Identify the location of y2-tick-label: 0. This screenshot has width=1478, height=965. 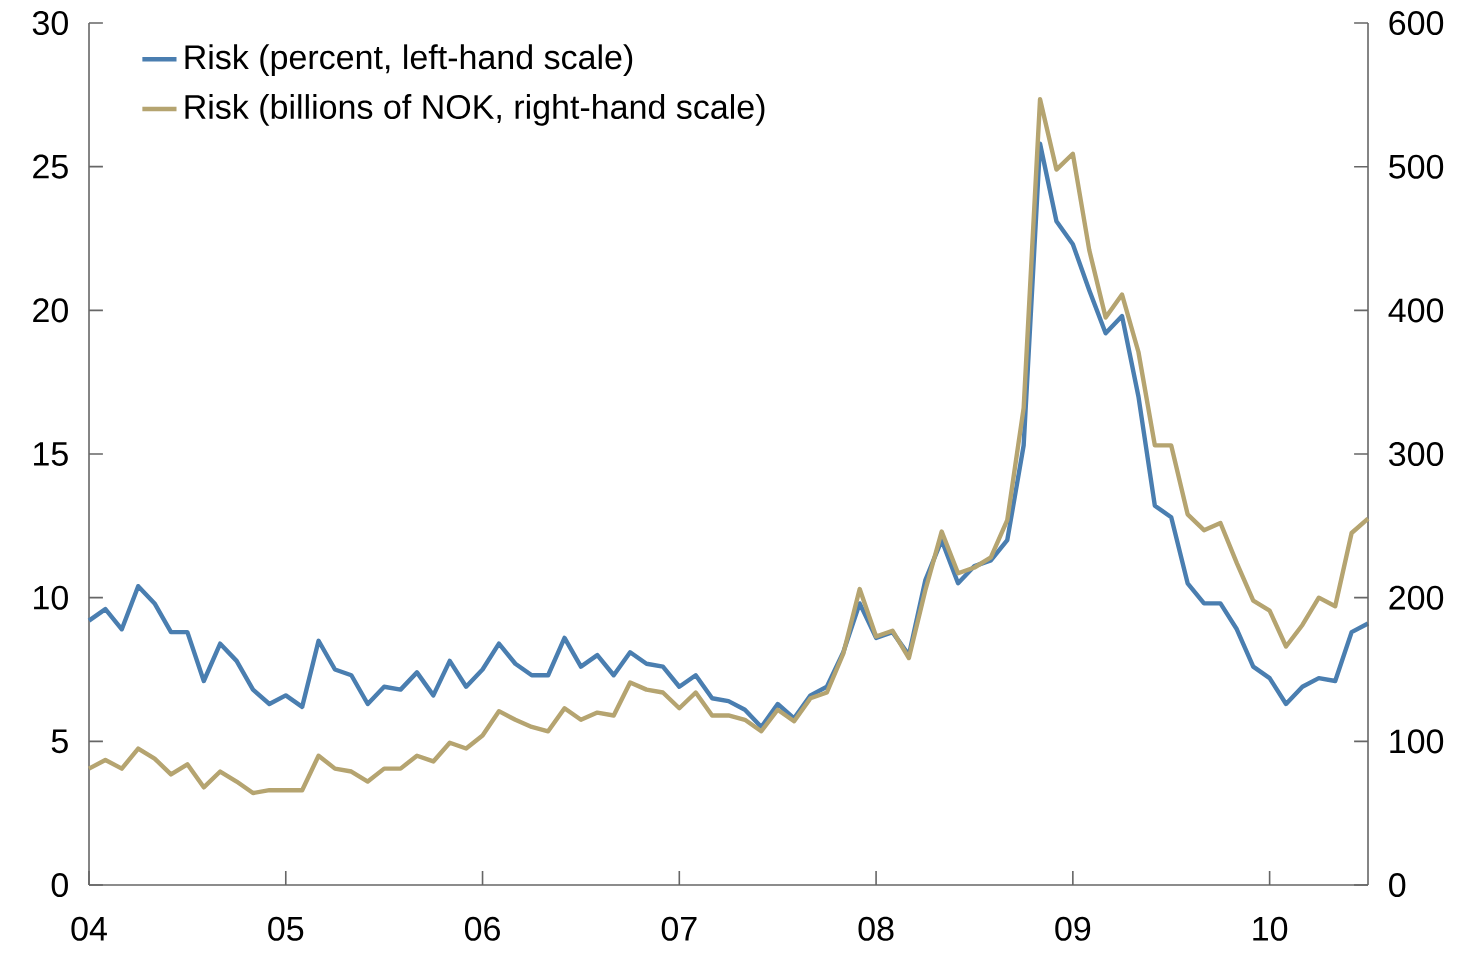
(1397, 885).